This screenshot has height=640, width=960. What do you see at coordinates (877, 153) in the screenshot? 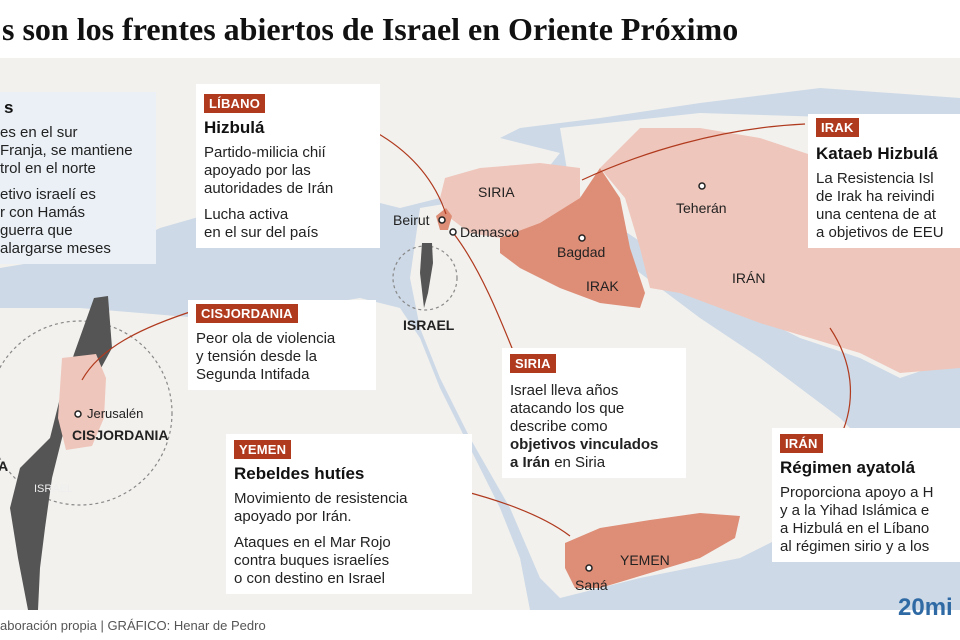
I see `card-irak-head: Kataeb Hizbulá` at bounding box center [877, 153].